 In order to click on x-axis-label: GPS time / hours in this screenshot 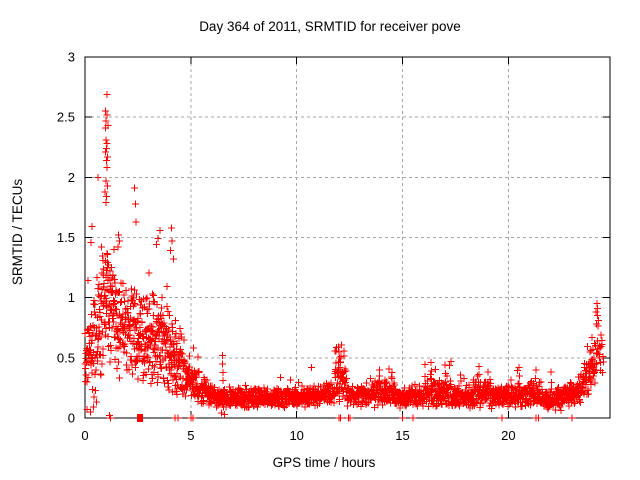, I will do `click(324, 462)`.